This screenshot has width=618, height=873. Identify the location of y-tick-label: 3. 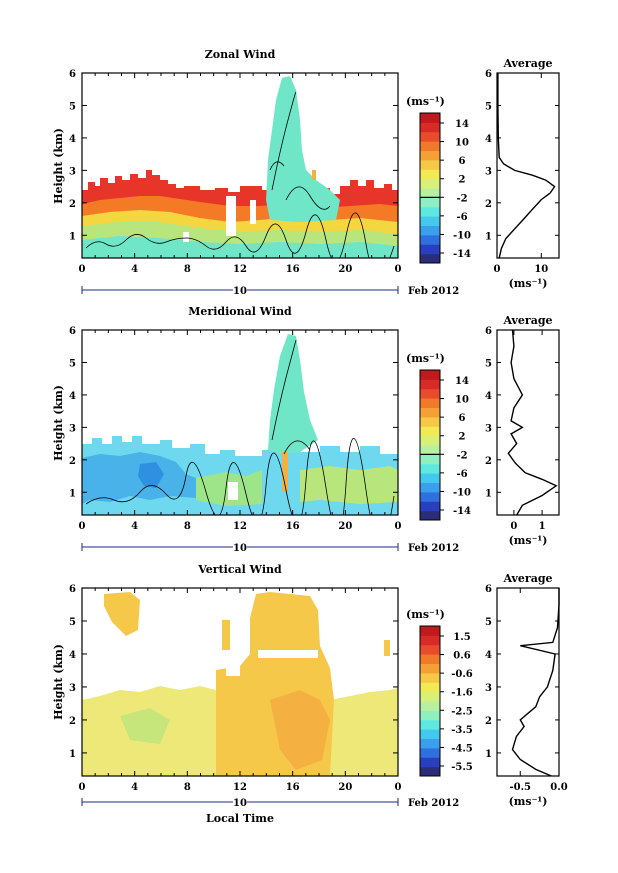
(72, 688).